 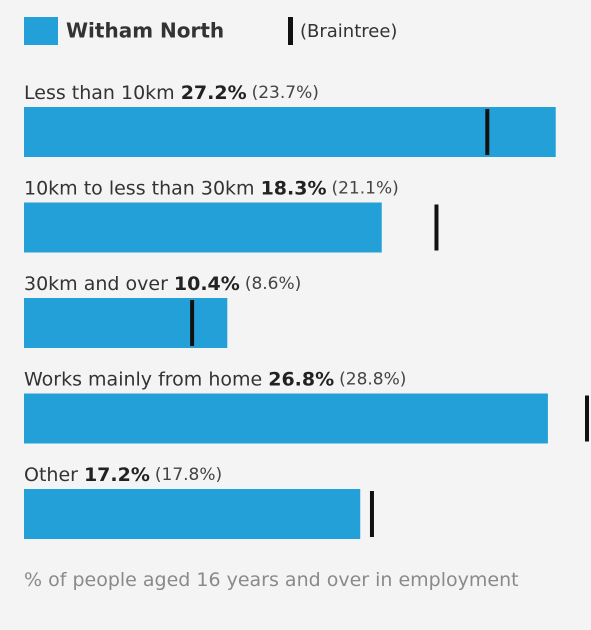 What do you see at coordinates (139, 188) in the screenshot?
I see `category-label: 10km to less than 30km` at bounding box center [139, 188].